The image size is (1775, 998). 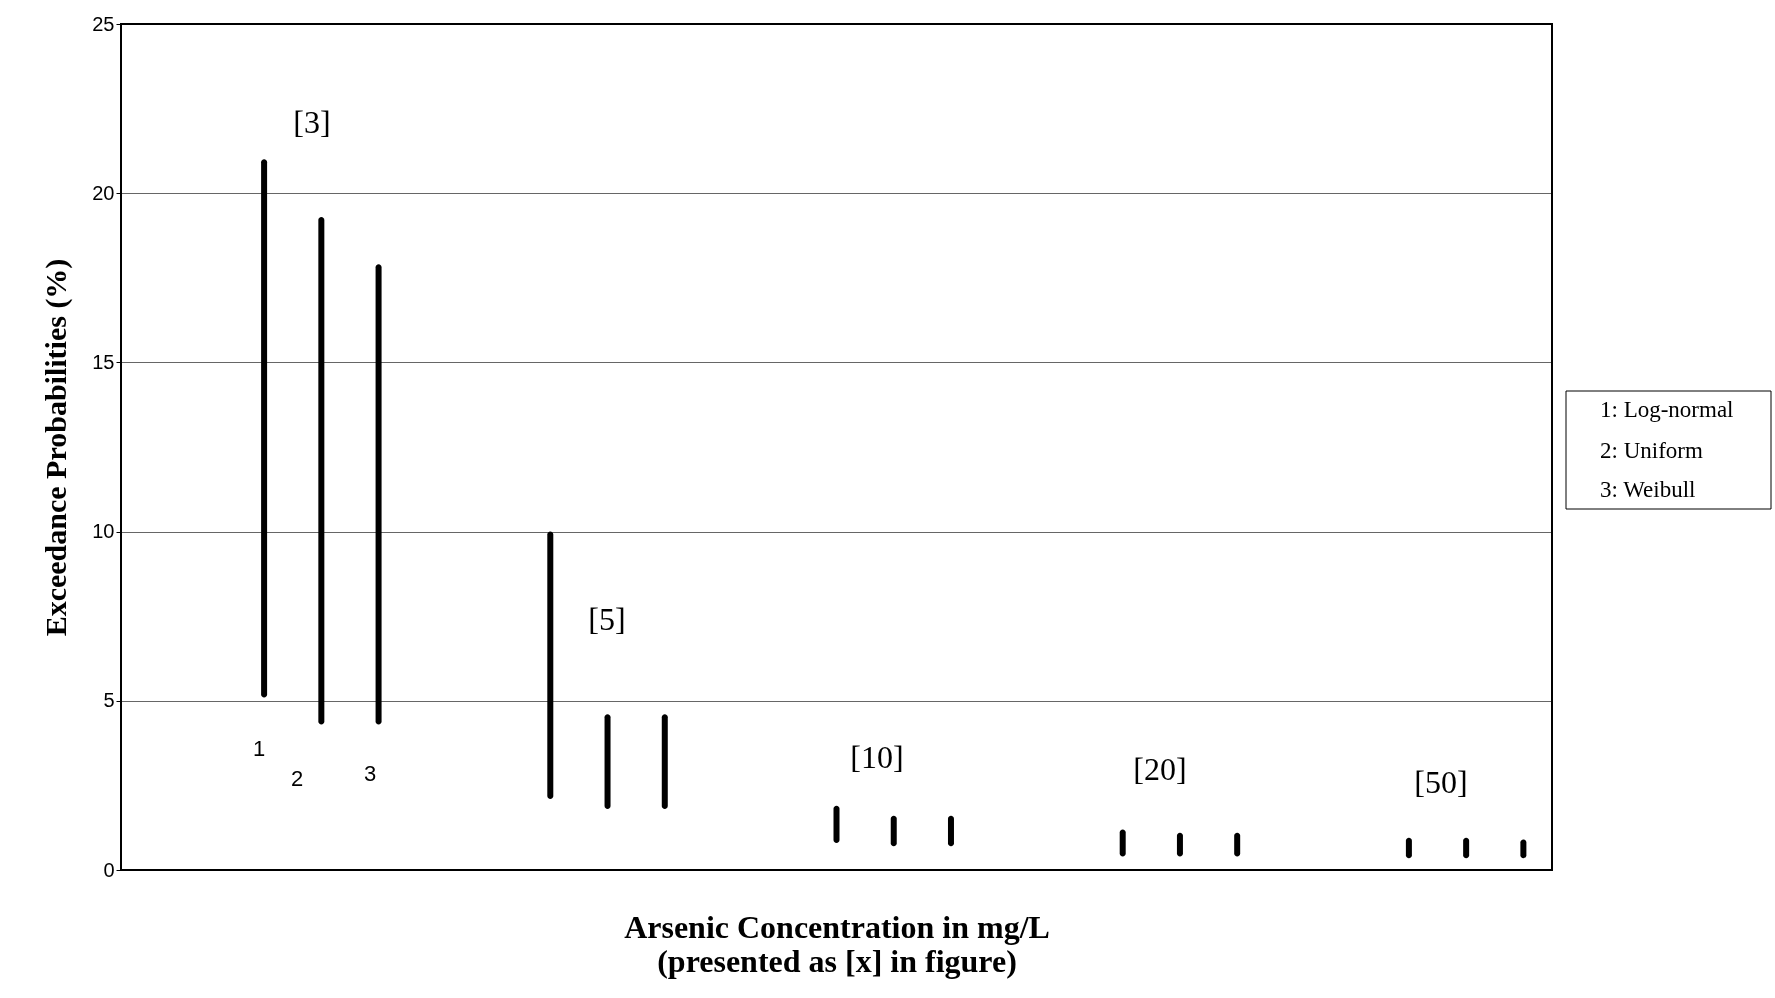 What do you see at coordinates (297, 778) in the screenshot?
I see `annotation: 2` at bounding box center [297, 778].